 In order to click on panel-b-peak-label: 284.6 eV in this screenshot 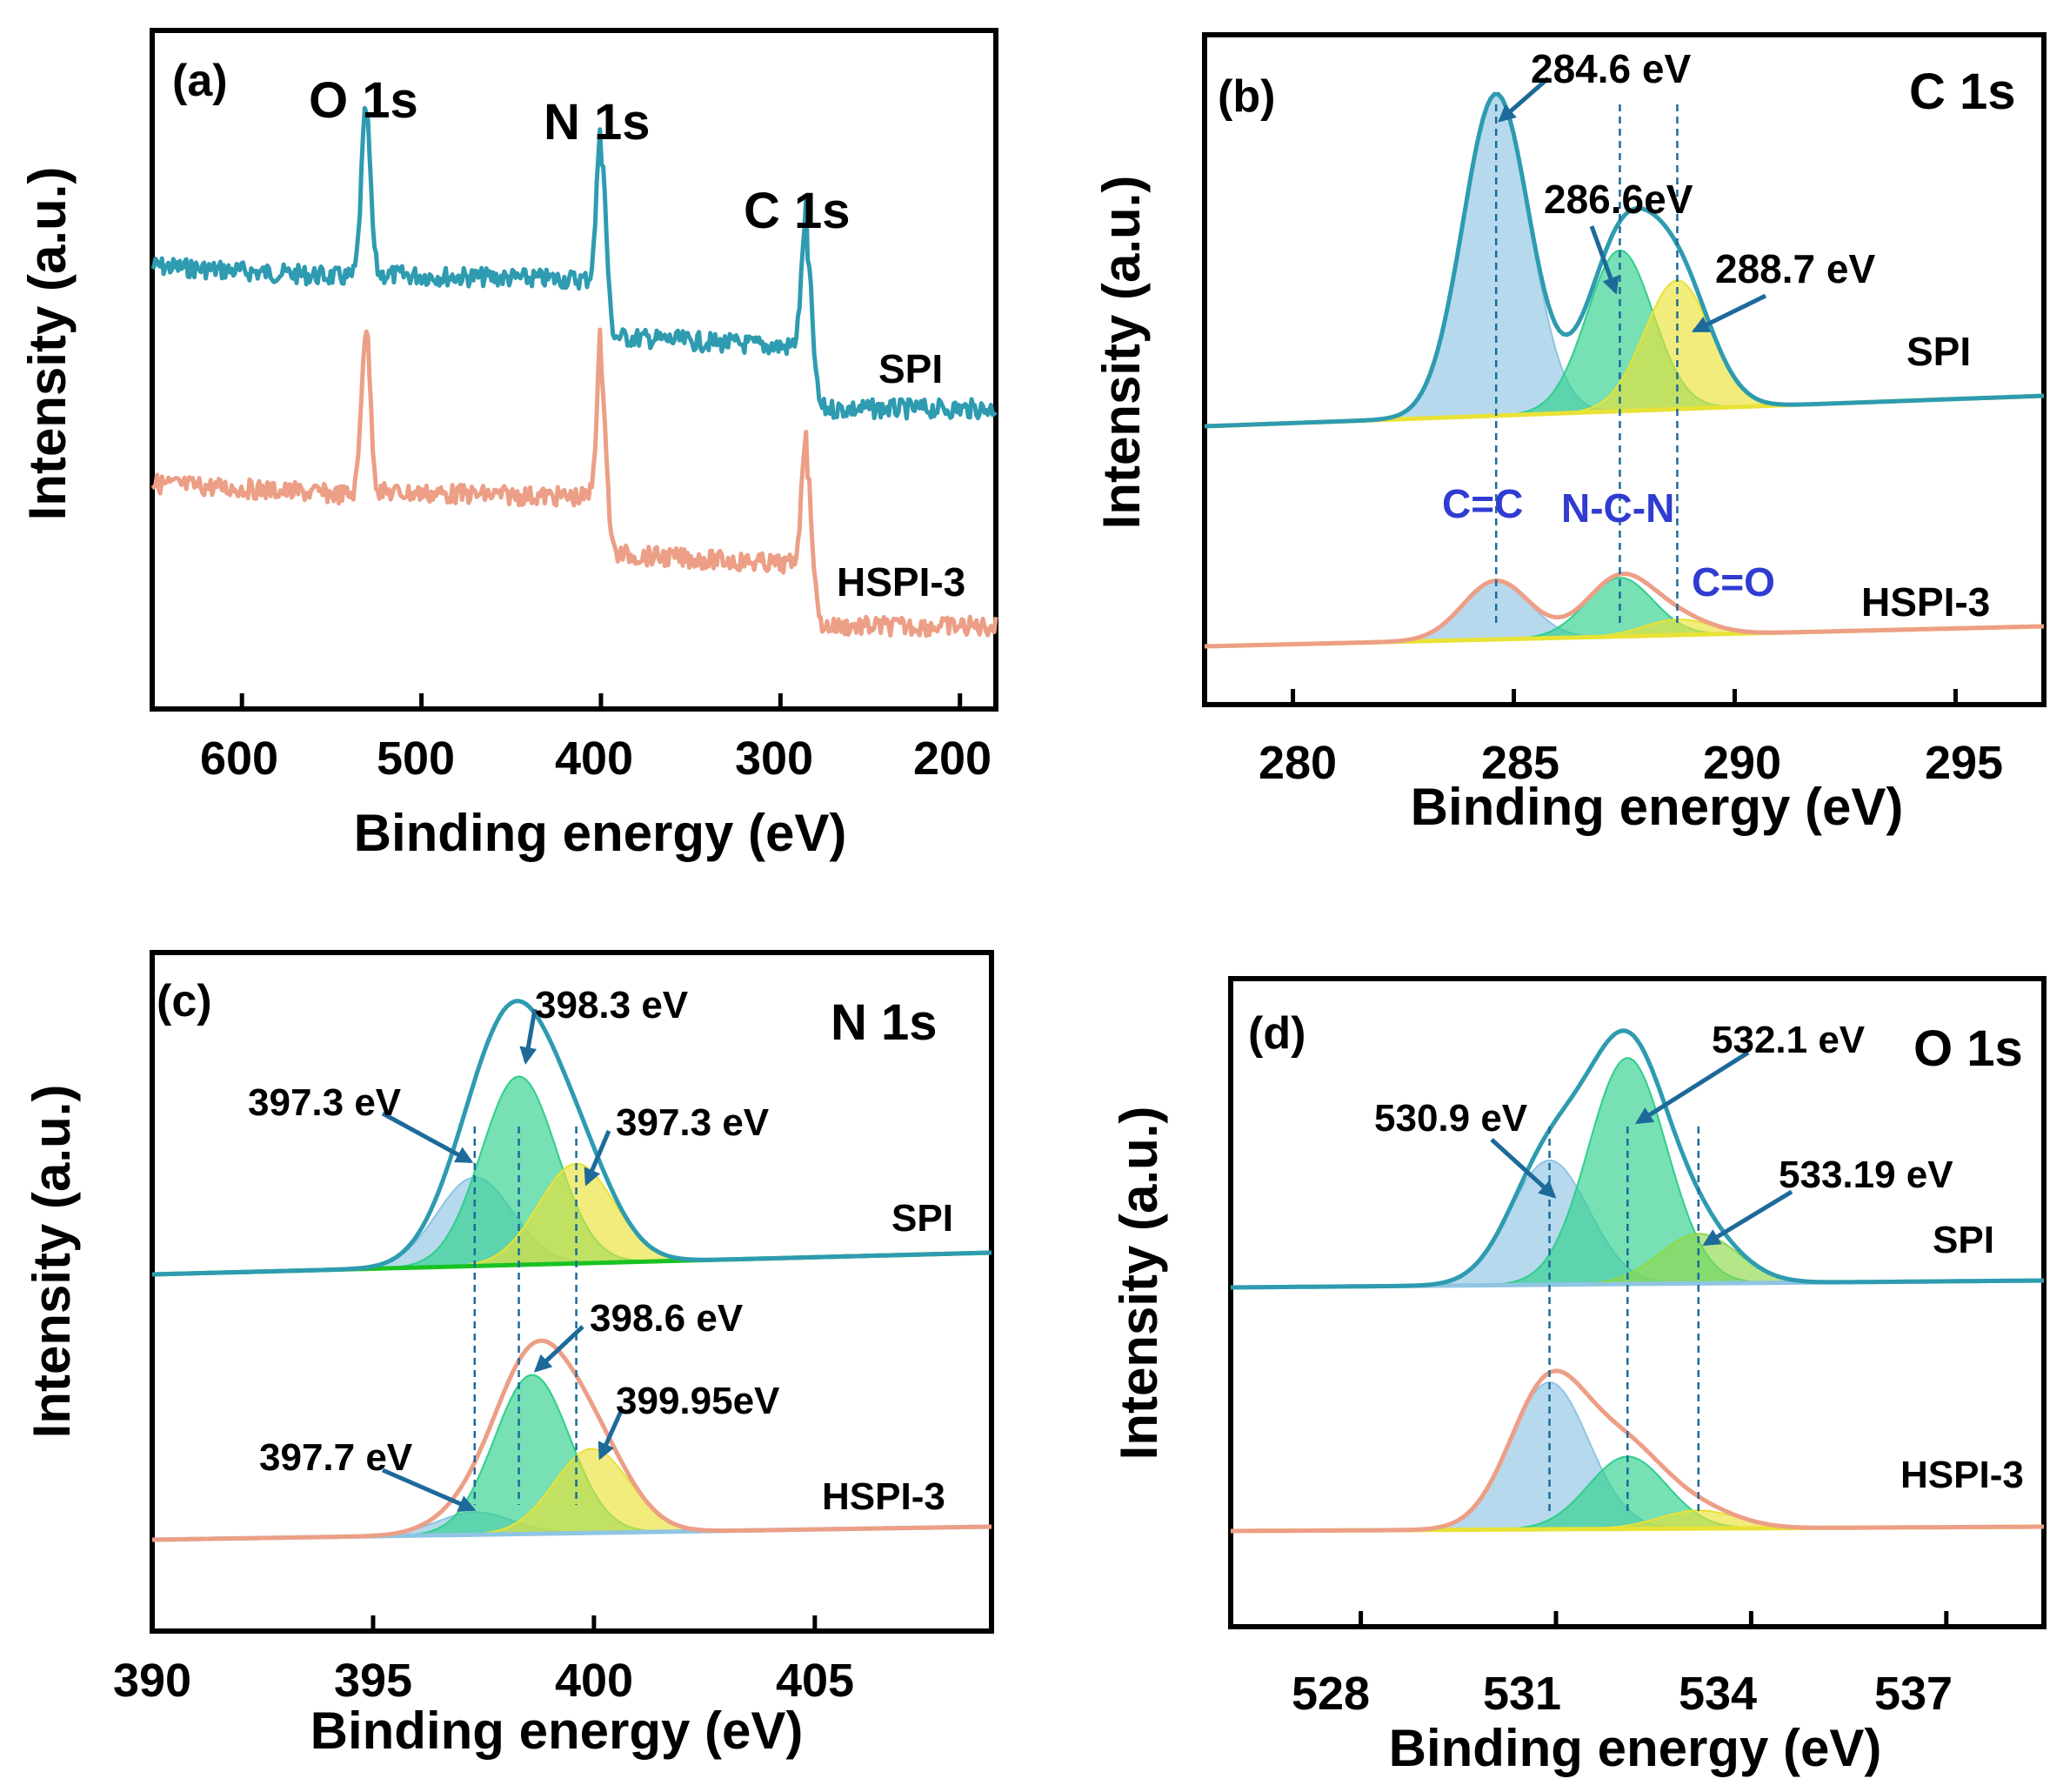, I will do `click(1611, 68)`.